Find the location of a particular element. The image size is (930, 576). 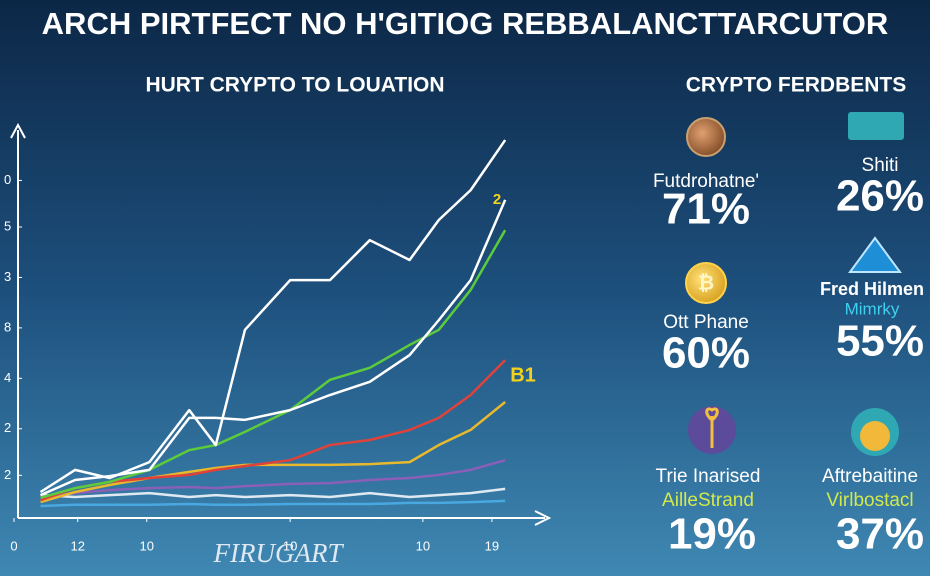

stats-title: CRYPTO FERDBENTS is located at coordinates (796, 85).